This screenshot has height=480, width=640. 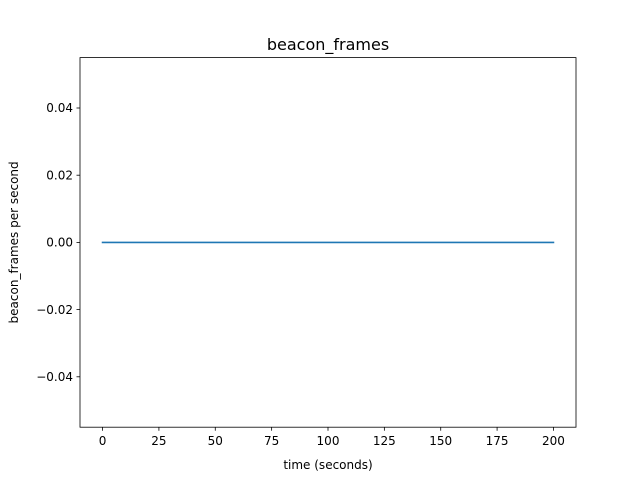 I want to click on y-tick-label: 0.04, so click(x=59, y=108).